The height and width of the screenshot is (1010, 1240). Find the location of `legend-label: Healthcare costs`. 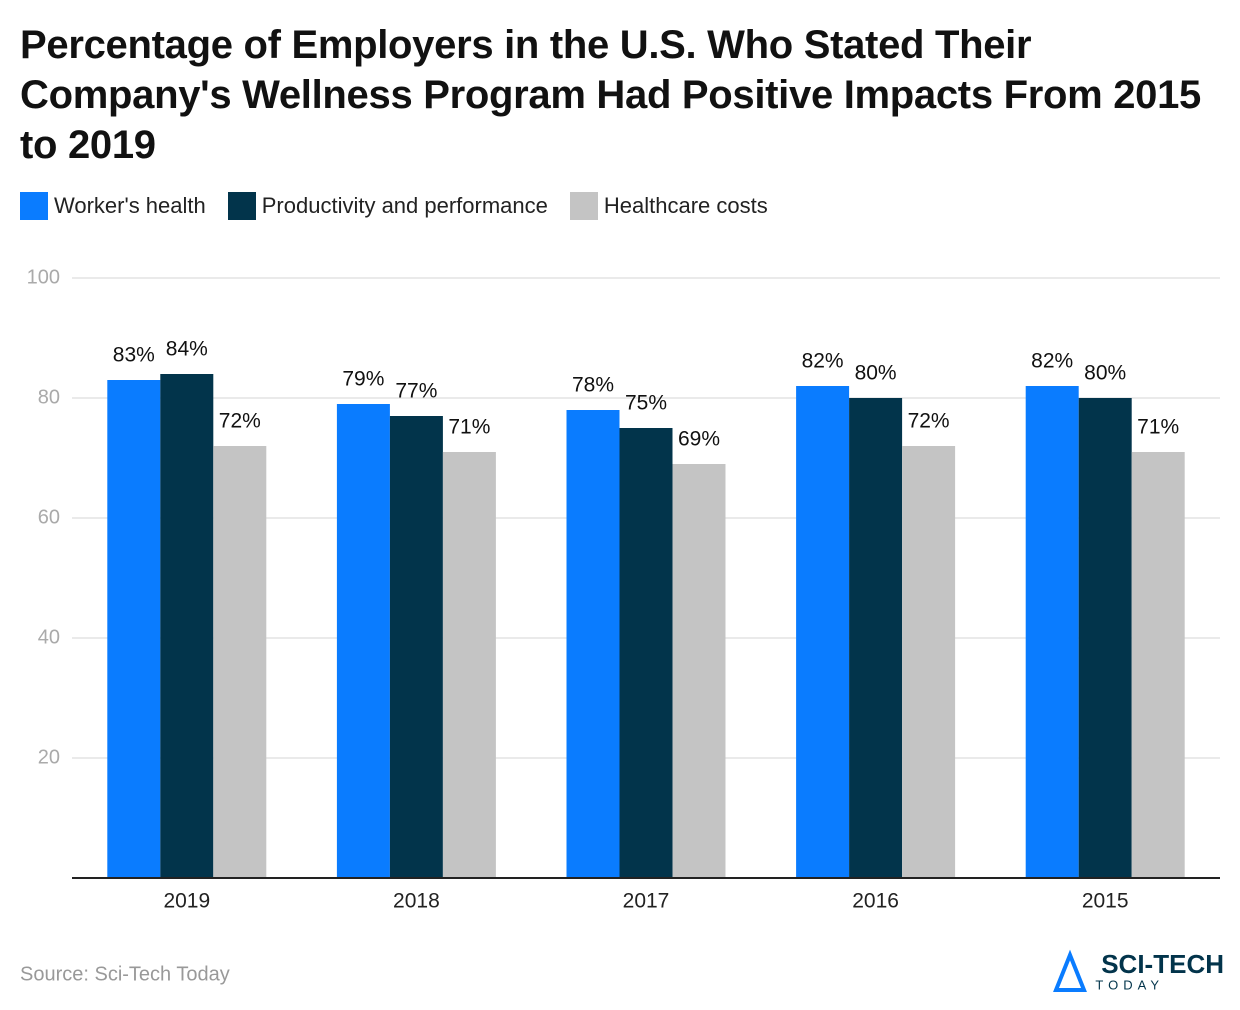

legend-label: Healthcare costs is located at coordinates (685, 205).